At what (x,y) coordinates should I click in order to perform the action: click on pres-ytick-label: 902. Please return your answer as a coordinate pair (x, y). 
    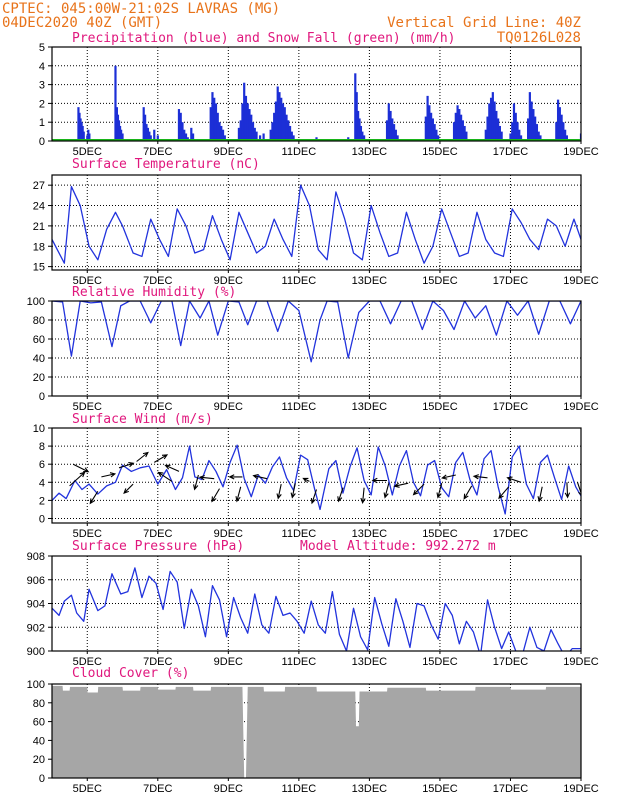
    Looking at the image, I should click on (36, 628).